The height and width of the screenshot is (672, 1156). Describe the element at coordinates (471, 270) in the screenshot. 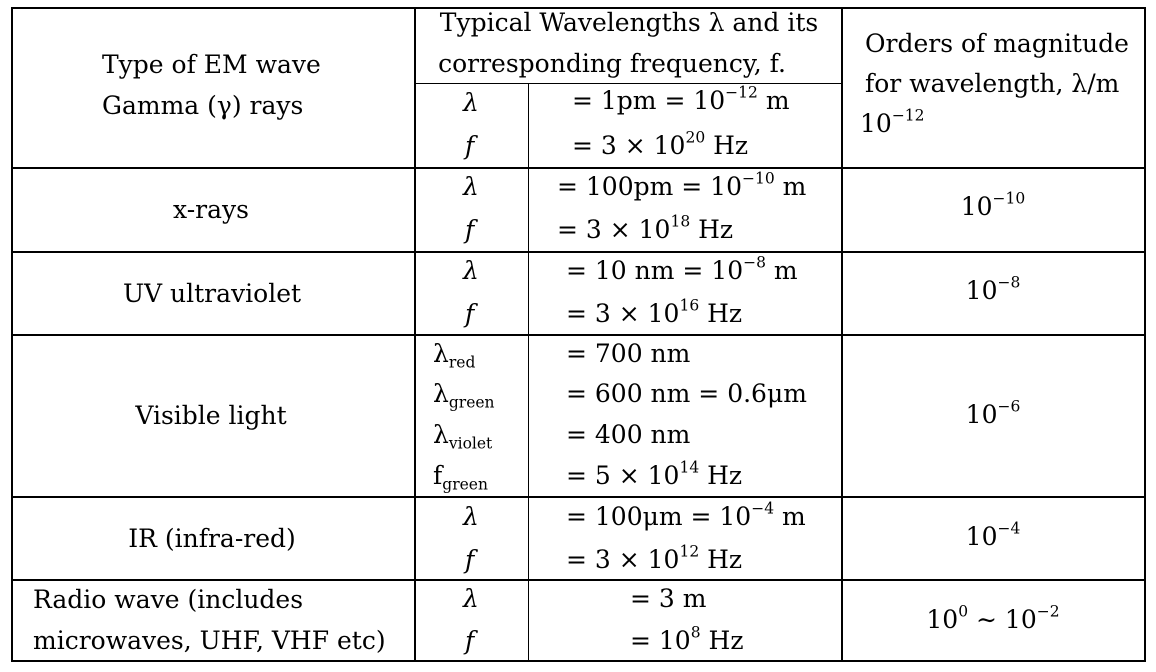

I see `row-uv-lambda-symbol: λ` at that location.